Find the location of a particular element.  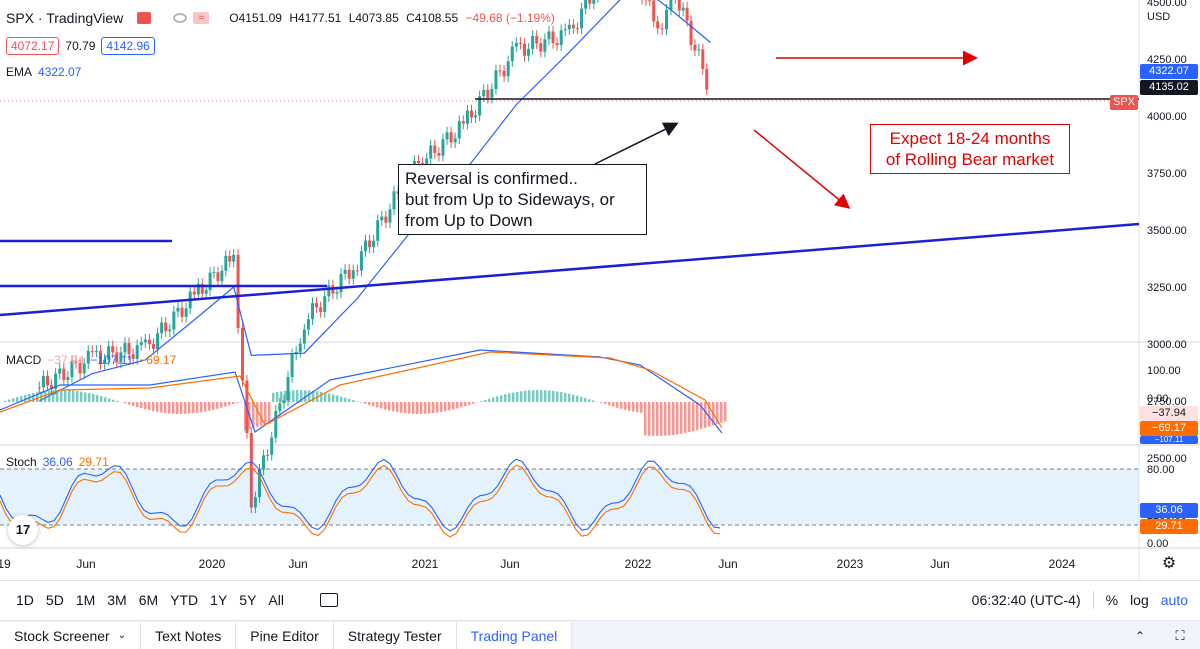

go-to-date-icon is located at coordinates (328, 599).